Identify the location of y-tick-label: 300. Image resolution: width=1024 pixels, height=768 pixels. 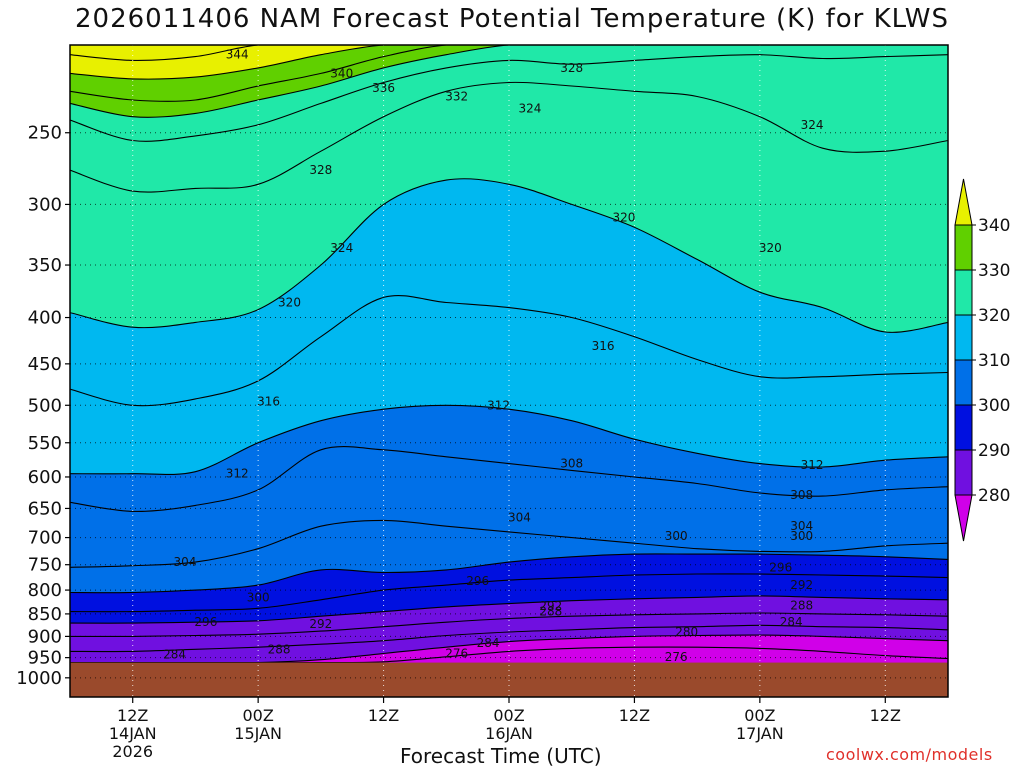
(45, 204).